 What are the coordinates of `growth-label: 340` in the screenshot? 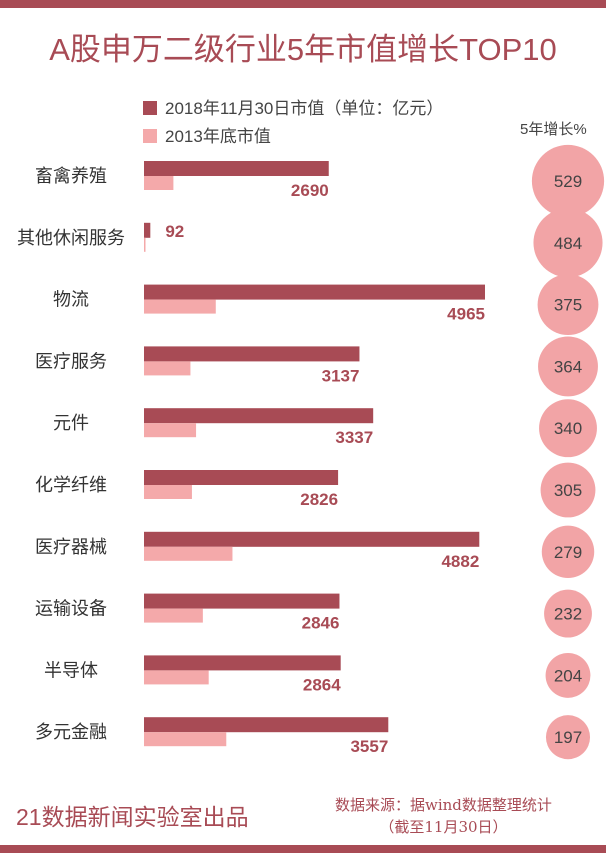 It's located at (568, 428).